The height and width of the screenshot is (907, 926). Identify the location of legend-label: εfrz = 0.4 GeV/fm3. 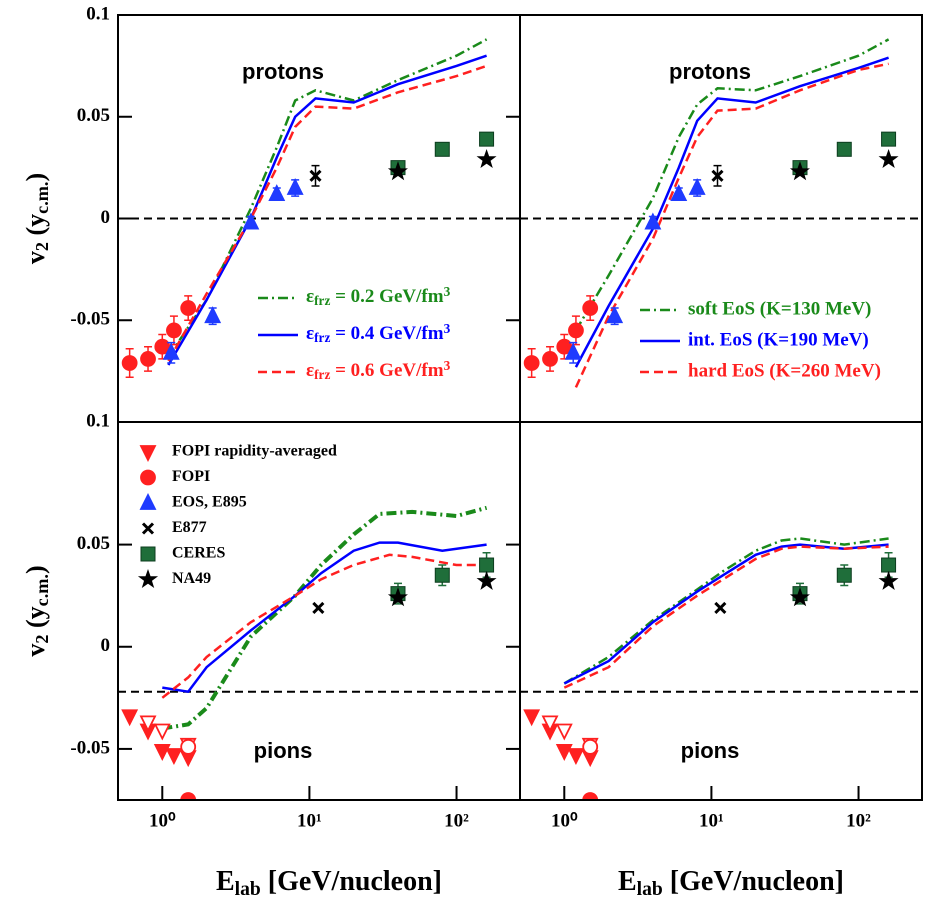
(378, 333).